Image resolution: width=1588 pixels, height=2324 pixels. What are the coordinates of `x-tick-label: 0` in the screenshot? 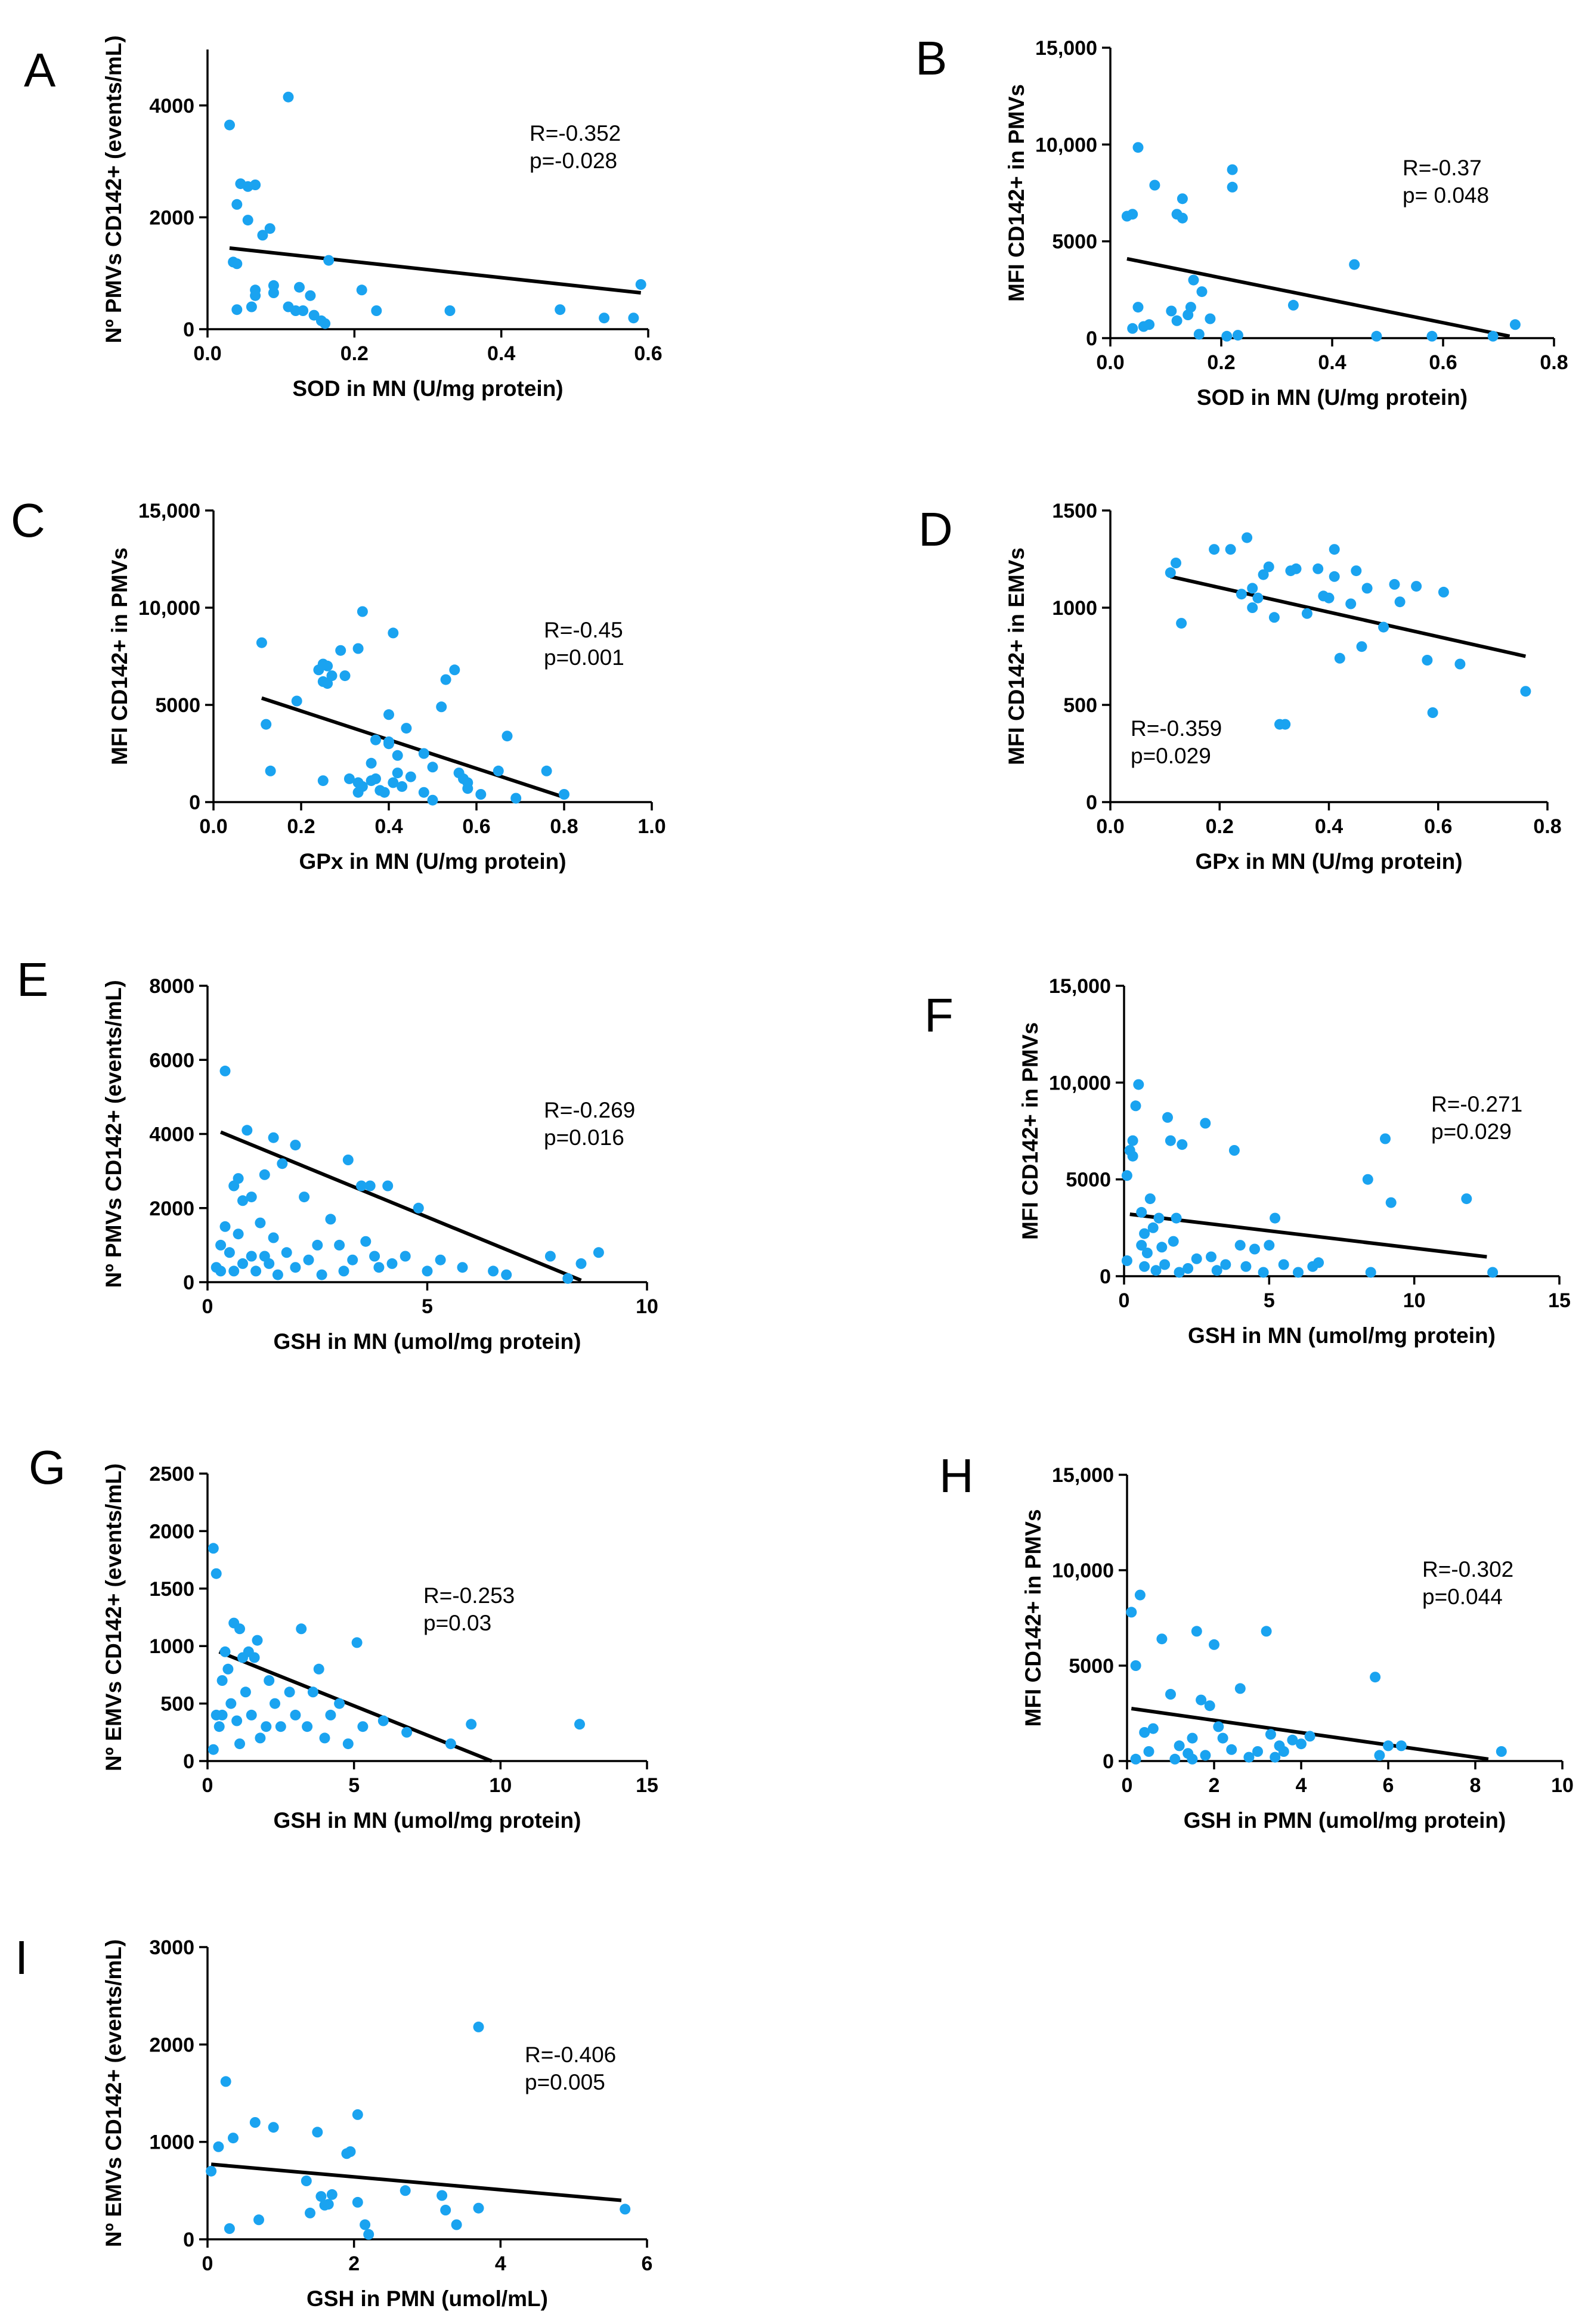 It's located at (207, 1785).